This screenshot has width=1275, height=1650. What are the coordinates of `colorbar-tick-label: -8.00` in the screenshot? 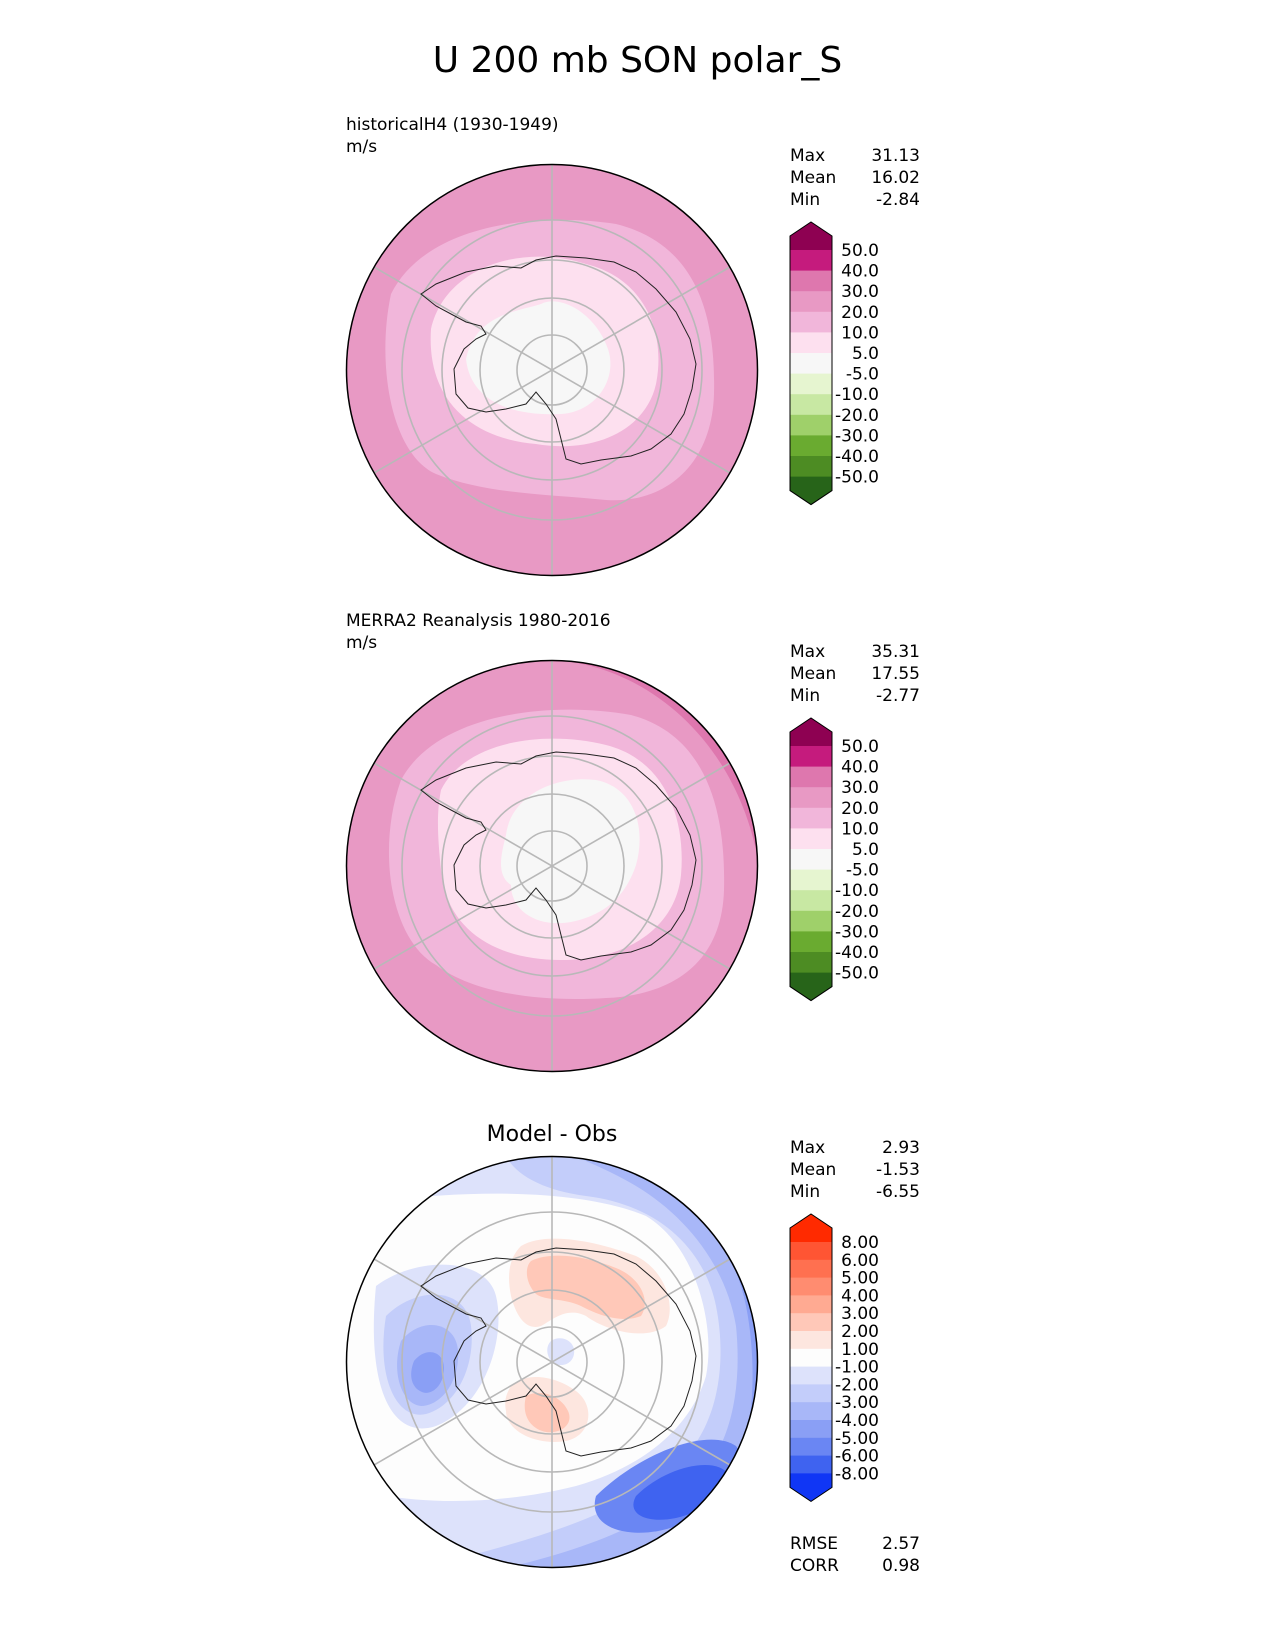 It's located at (857, 1474).